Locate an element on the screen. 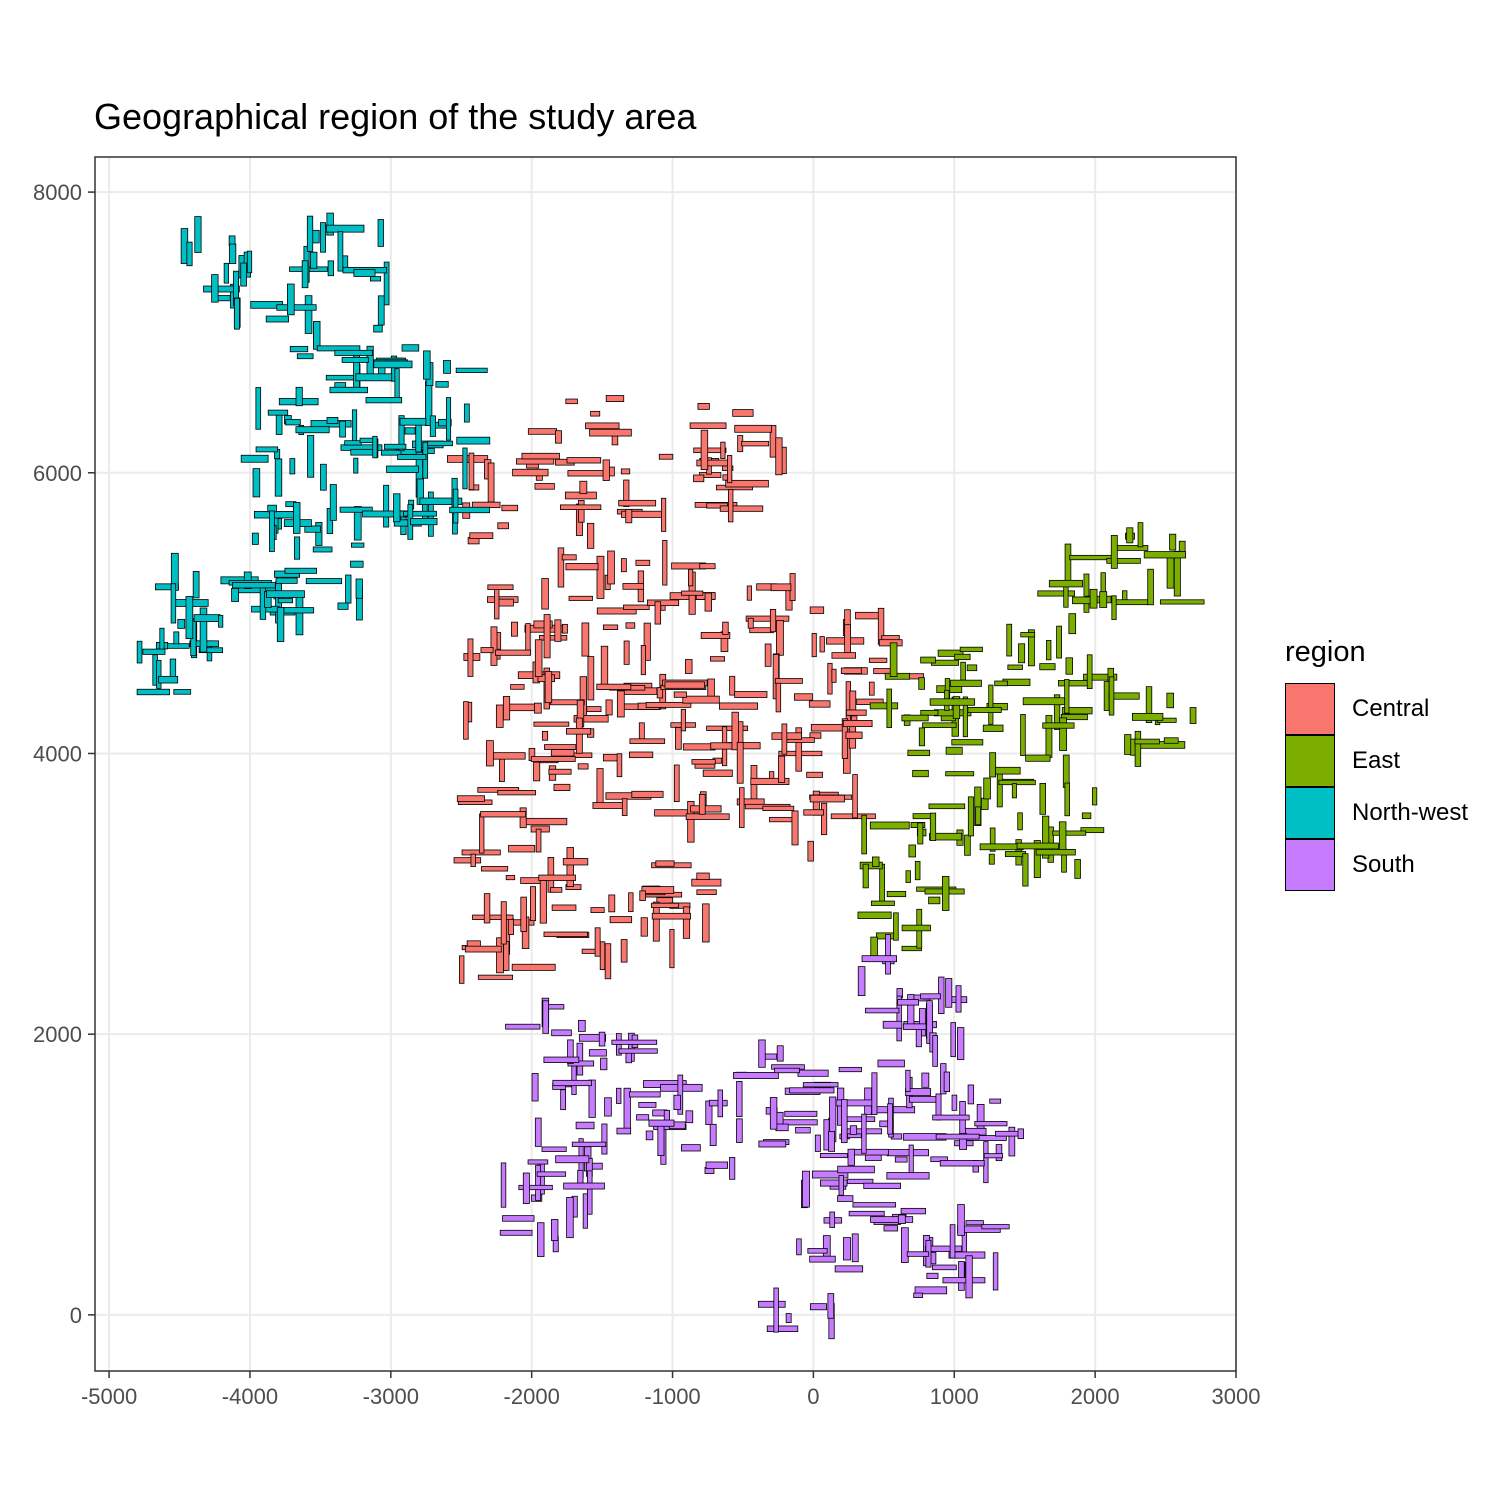 The width and height of the screenshot is (1512, 1512). y-tick-label-0: 0 is located at coordinates (76, 1315).